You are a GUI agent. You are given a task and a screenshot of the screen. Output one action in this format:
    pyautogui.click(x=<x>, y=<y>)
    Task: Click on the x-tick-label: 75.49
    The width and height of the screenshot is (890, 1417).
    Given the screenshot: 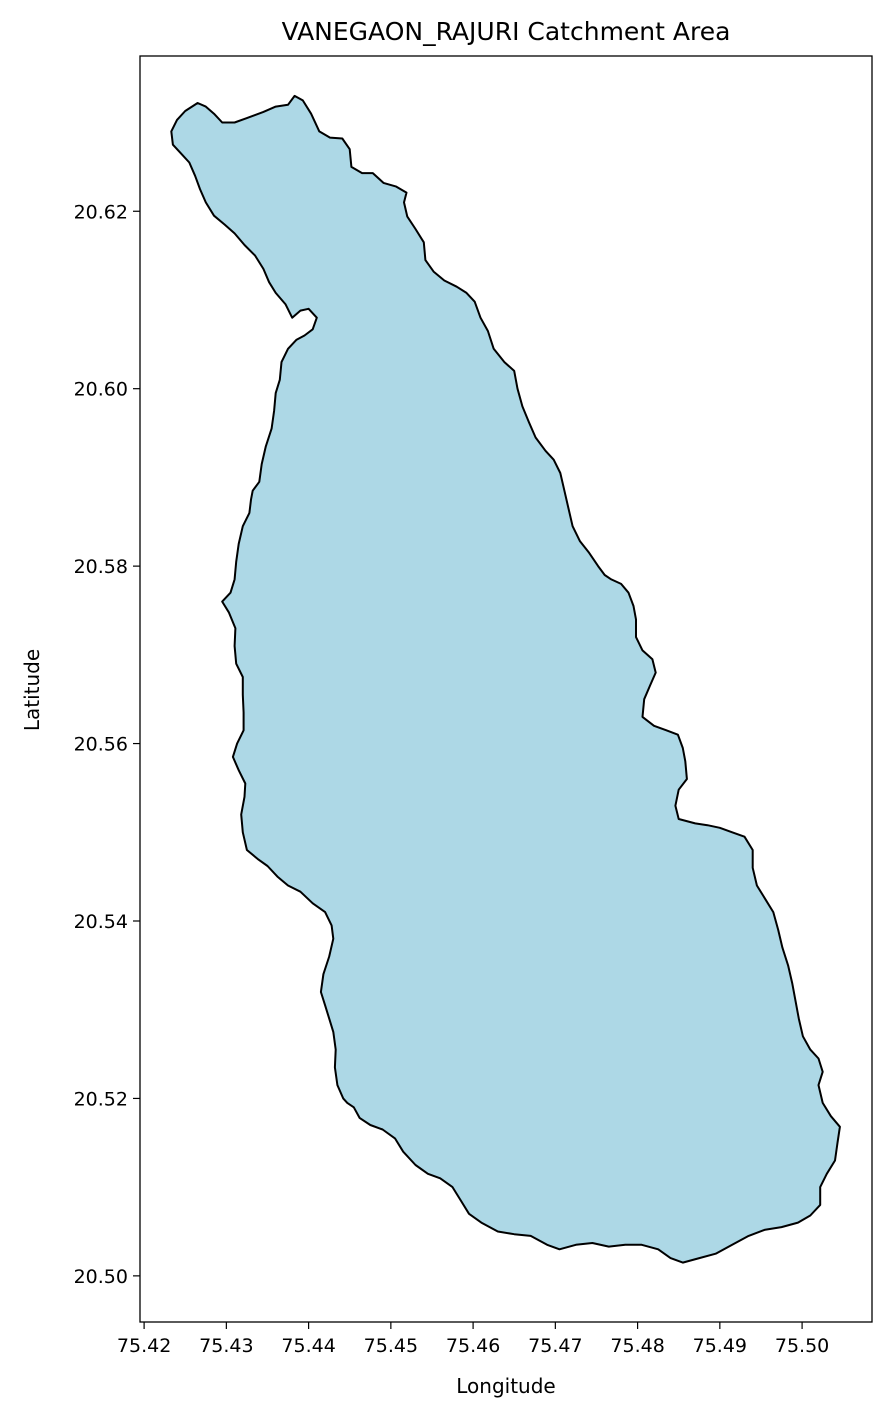 What is the action you would take?
    pyautogui.click(x=720, y=1346)
    